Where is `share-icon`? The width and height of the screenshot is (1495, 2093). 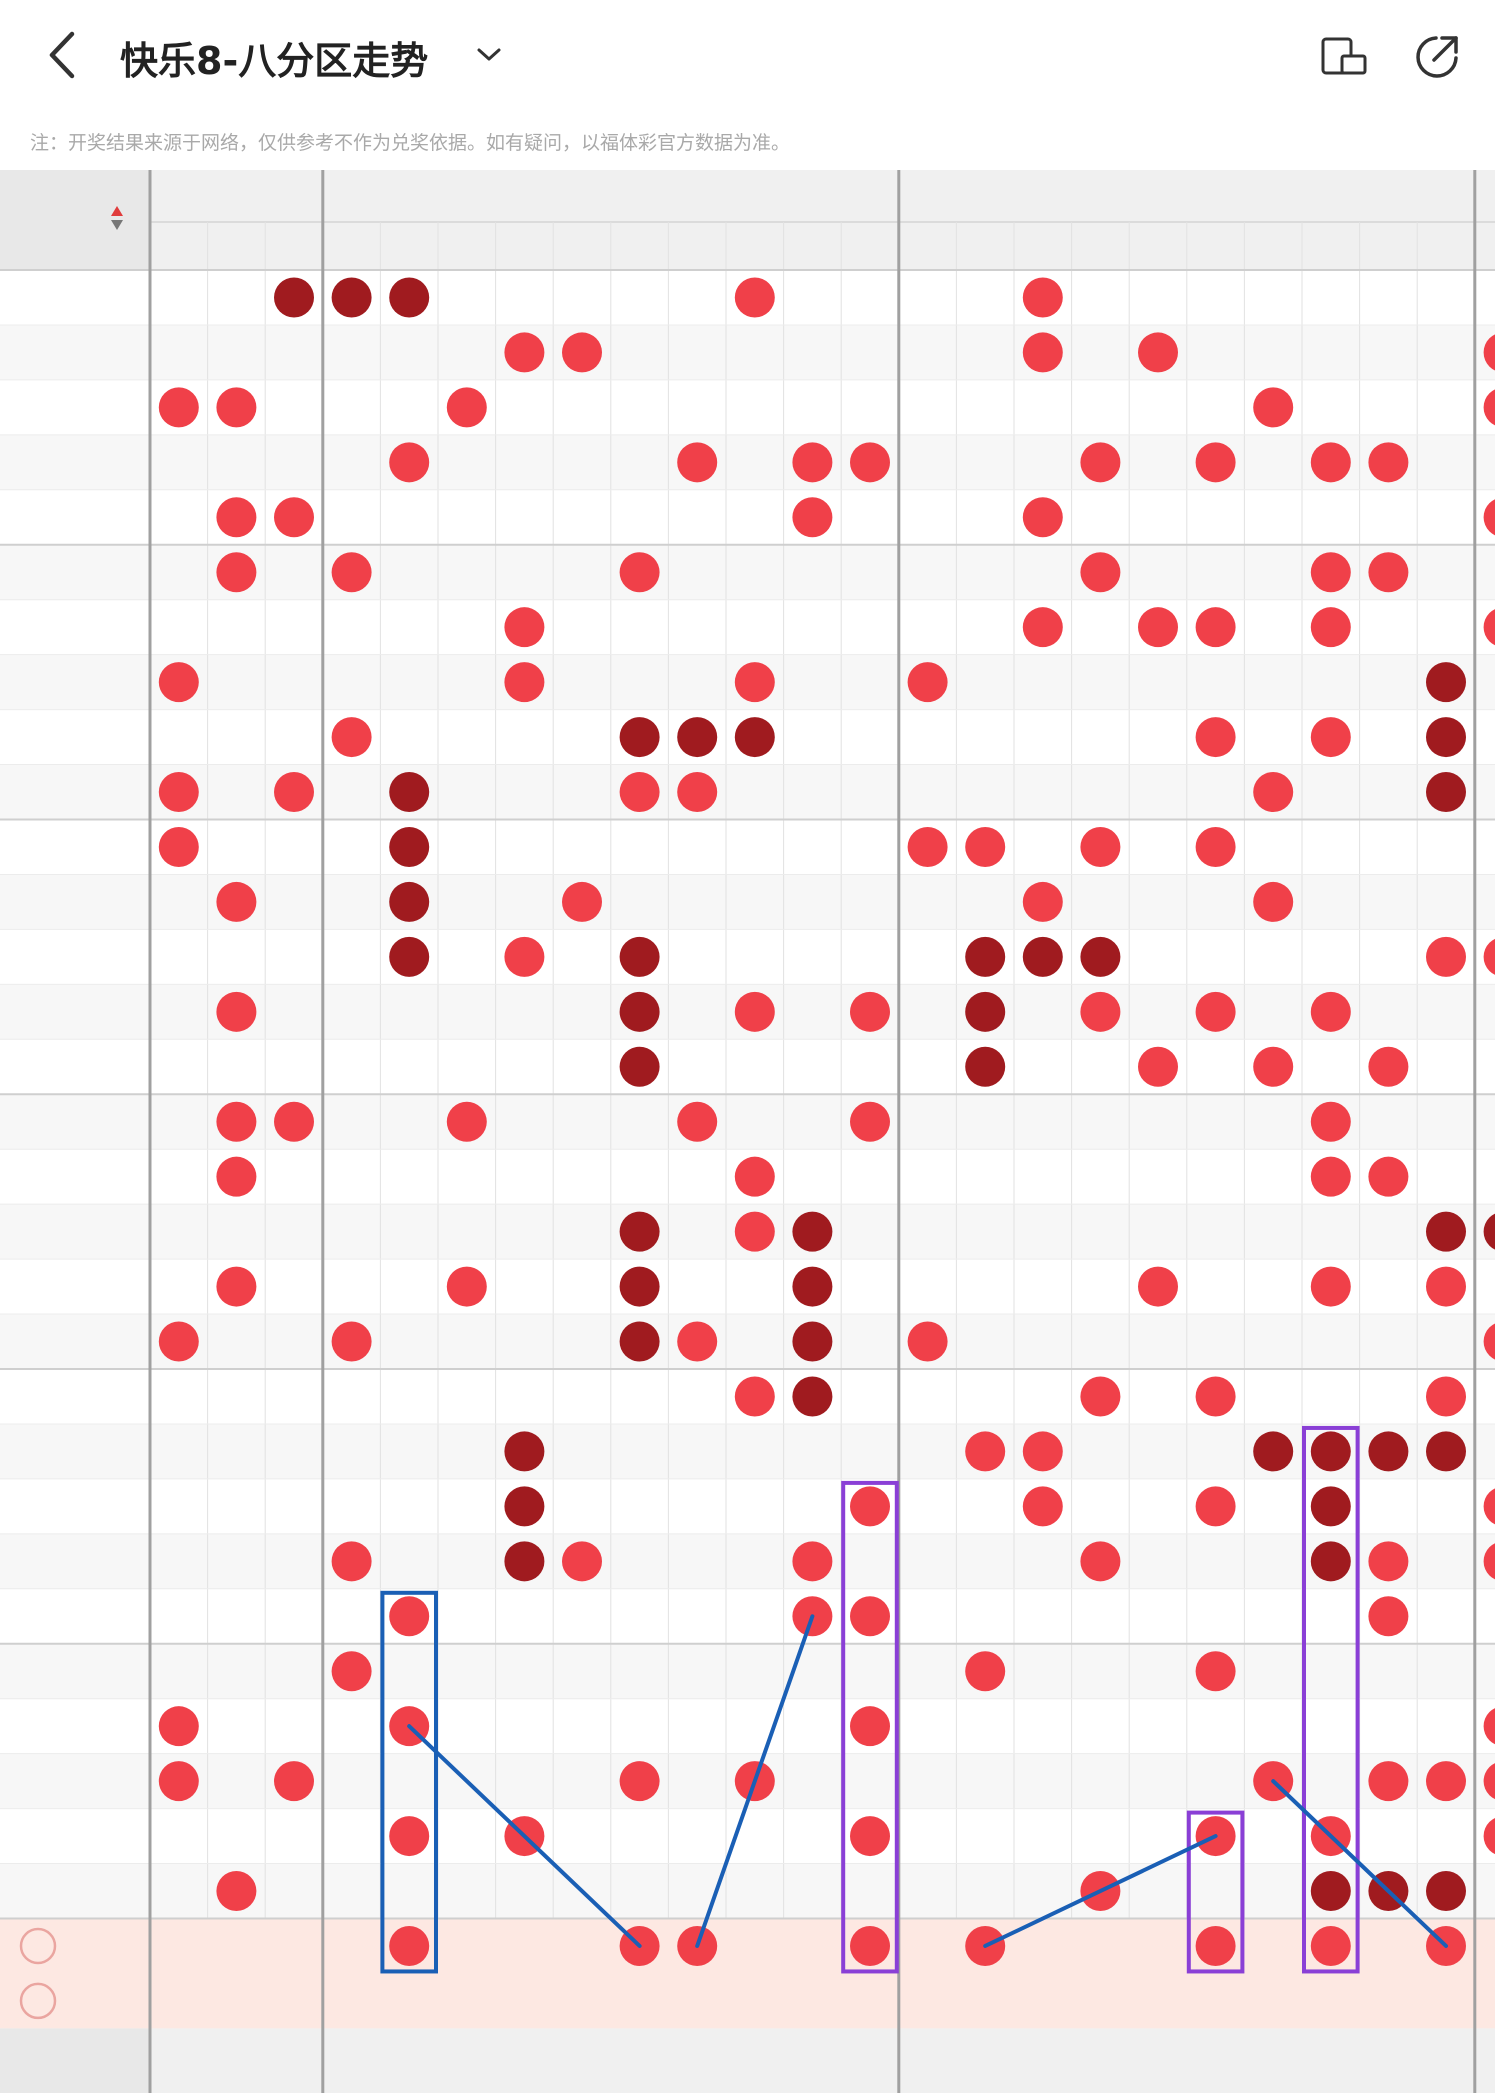 share-icon is located at coordinates (1437, 57).